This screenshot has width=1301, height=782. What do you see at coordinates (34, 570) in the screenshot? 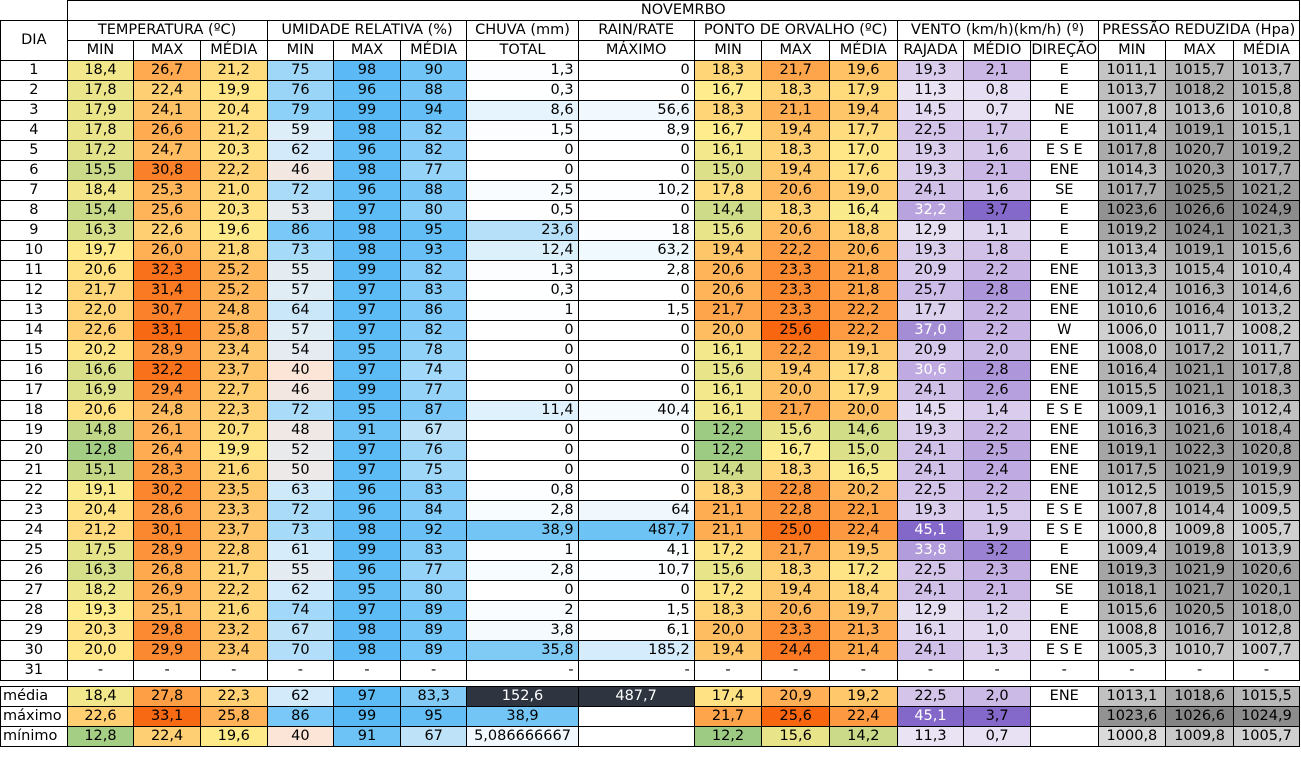
I see `cell-dia: 26` at bounding box center [34, 570].